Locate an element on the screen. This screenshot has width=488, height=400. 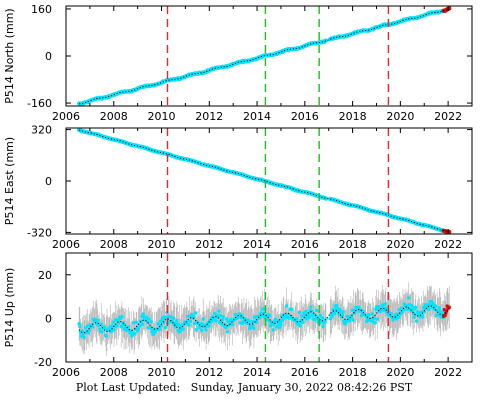
y-tick-label: 160 is located at coordinates (41, 9).